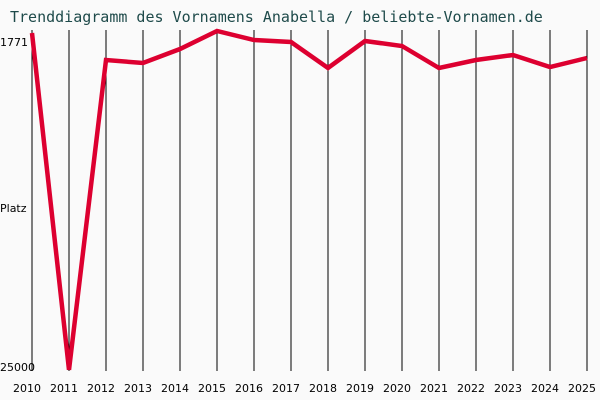  Describe the element at coordinates (545, 388) in the screenshot. I see `x-tick-label: 2024` at that location.